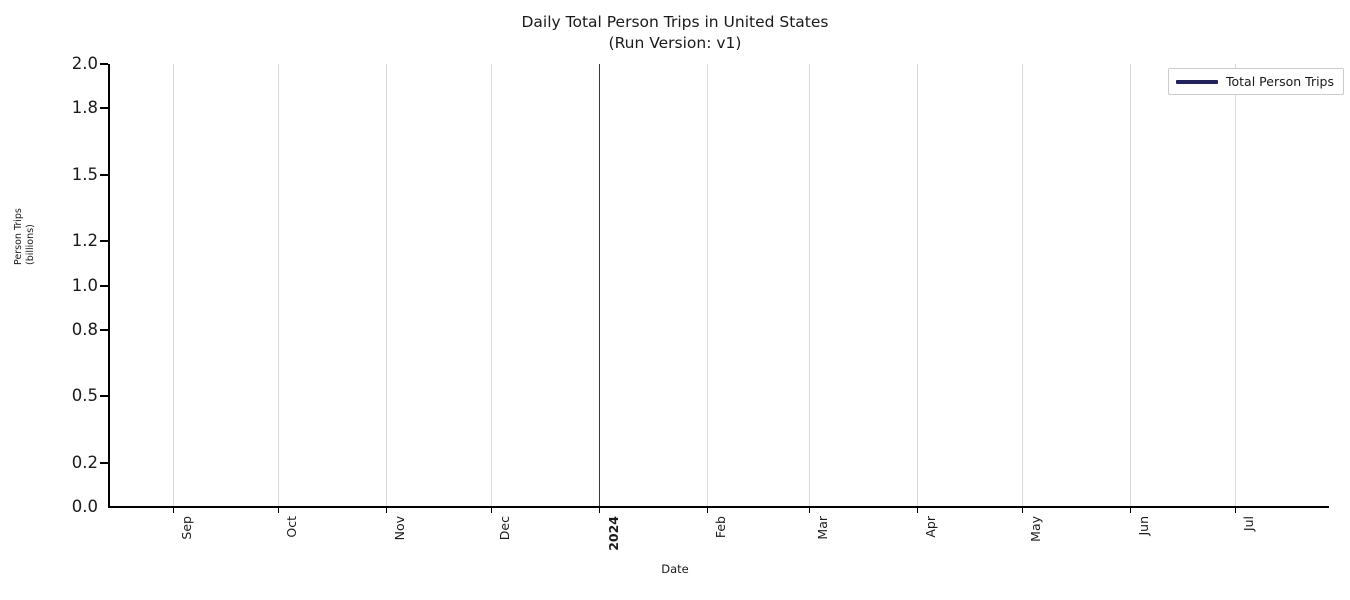  What do you see at coordinates (84, 241) in the screenshot?
I see `y-axis-tick-label: 1.2` at bounding box center [84, 241].